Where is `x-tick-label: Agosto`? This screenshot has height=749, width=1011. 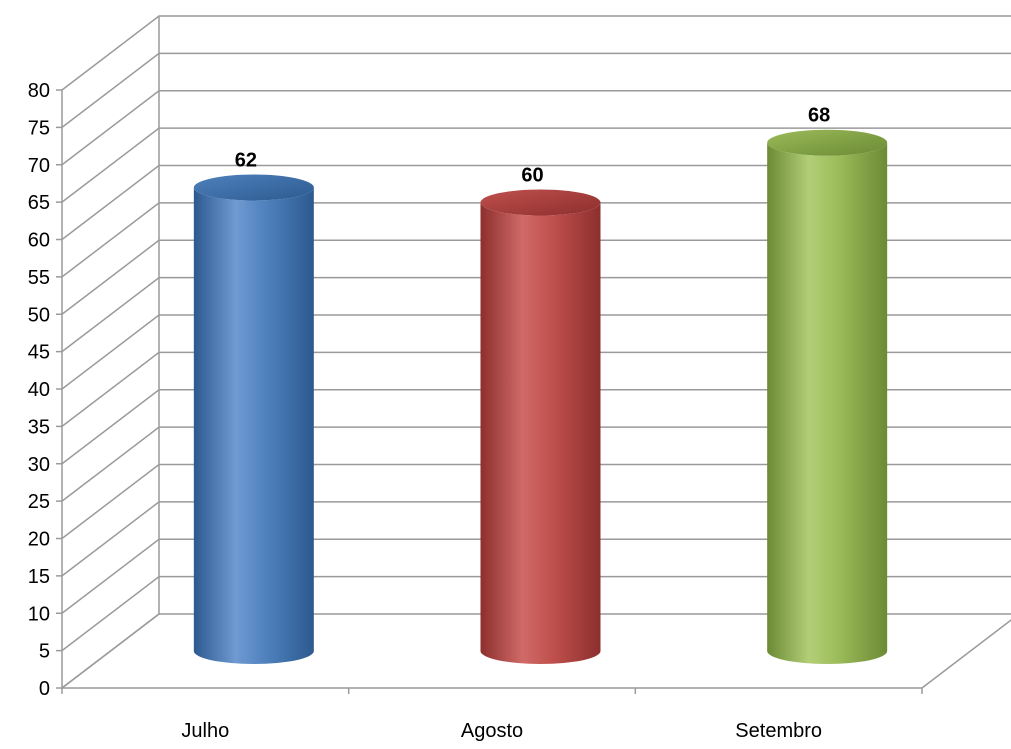 x-tick-label: Agosto is located at coordinates (492, 731).